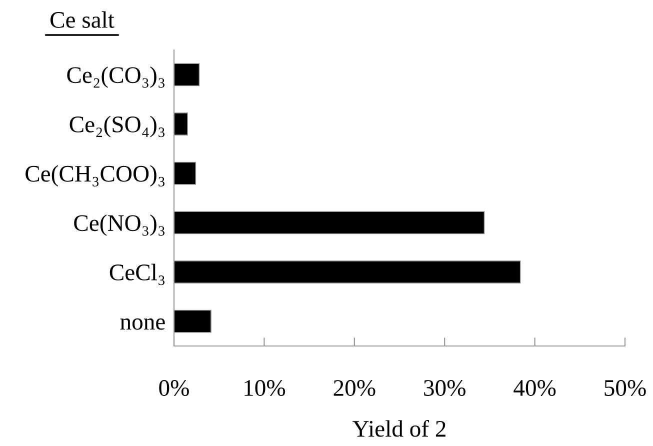 The height and width of the screenshot is (446, 653). Describe the element at coordinates (399, 428) in the screenshot. I see `x-axis-title: Yield of 2` at that location.